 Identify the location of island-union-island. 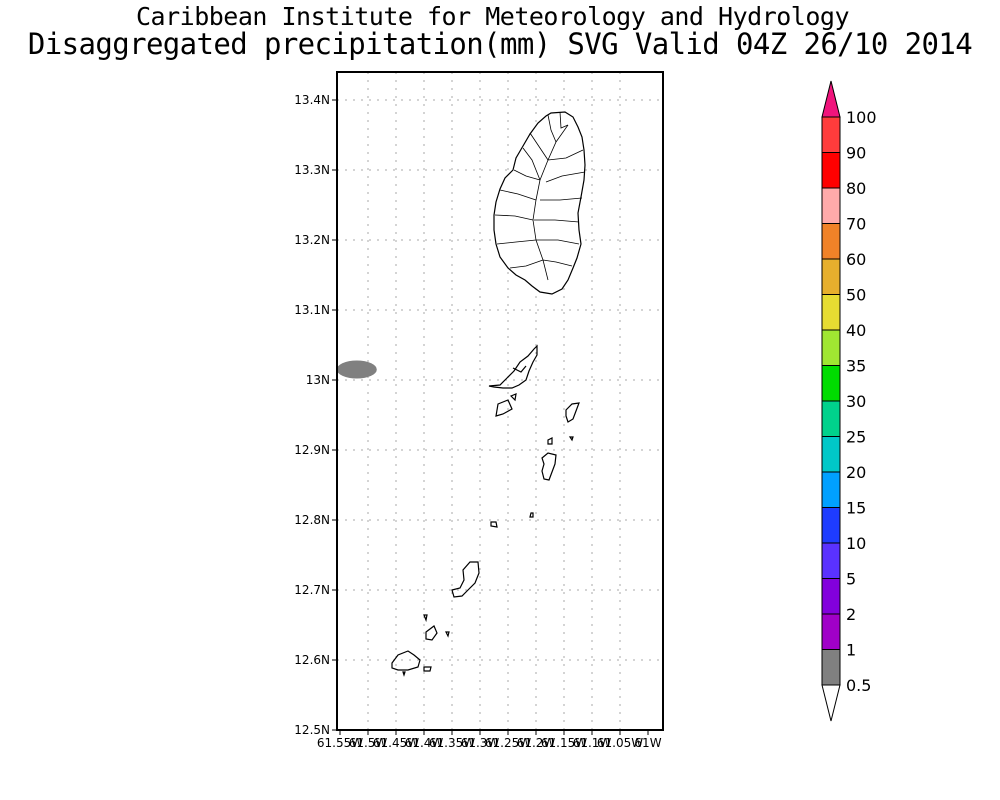
(435, 619).